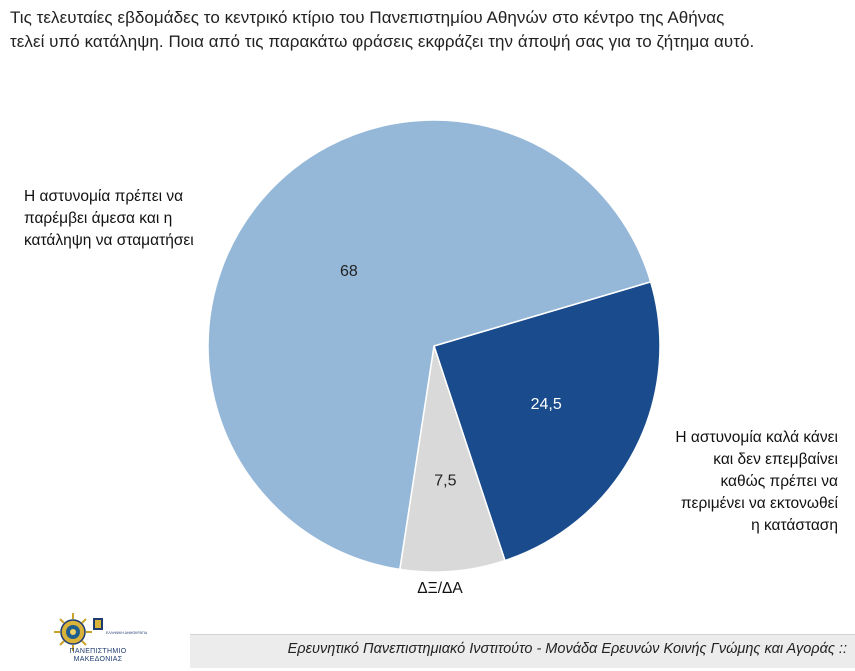 This screenshot has width=855, height=671. What do you see at coordinates (445, 480) in the screenshot?
I see `pie-value-dk-na: 7,5` at bounding box center [445, 480].